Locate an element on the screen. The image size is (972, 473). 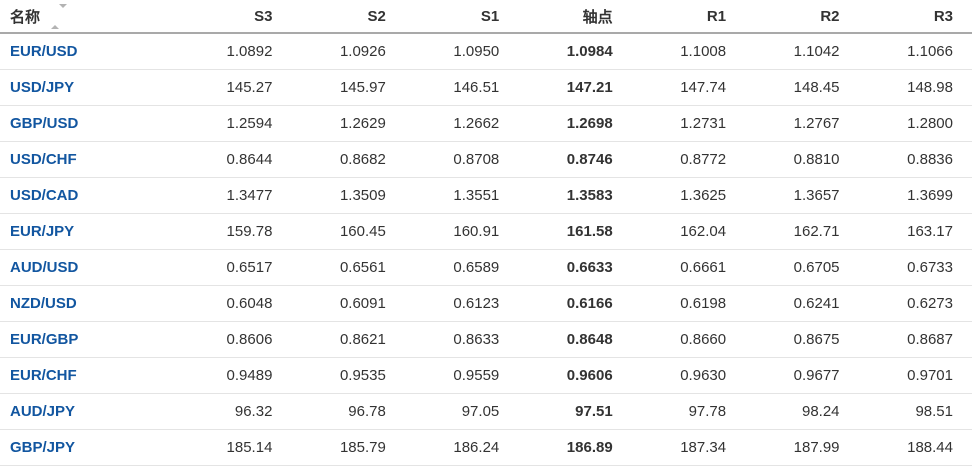
r1-value-cell: 97.78 is located at coordinates (688, 411).